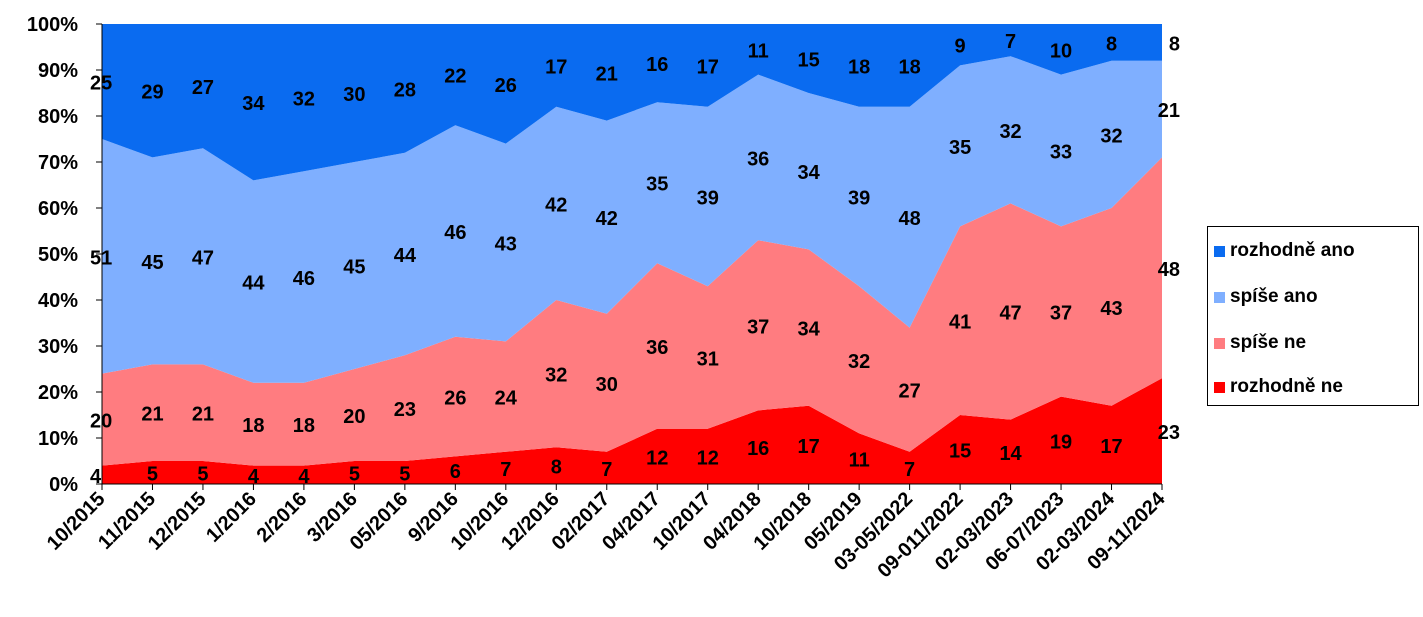 The height and width of the screenshot is (617, 1423). Describe the element at coordinates (1268, 342) in the screenshot. I see `legend-label: spíše ne` at that location.